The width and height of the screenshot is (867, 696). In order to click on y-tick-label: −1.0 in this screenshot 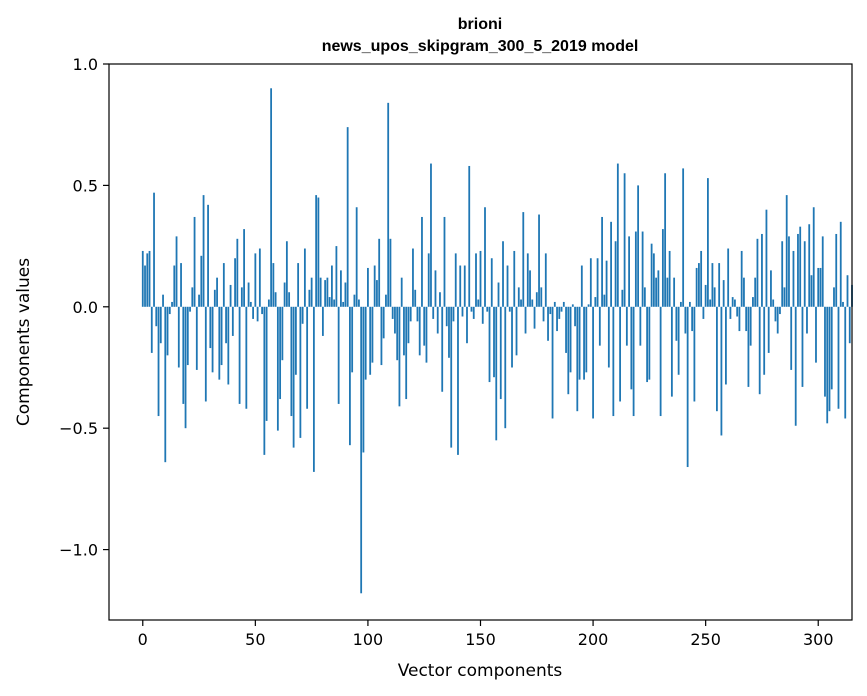, I will do `click(78, 550)`.